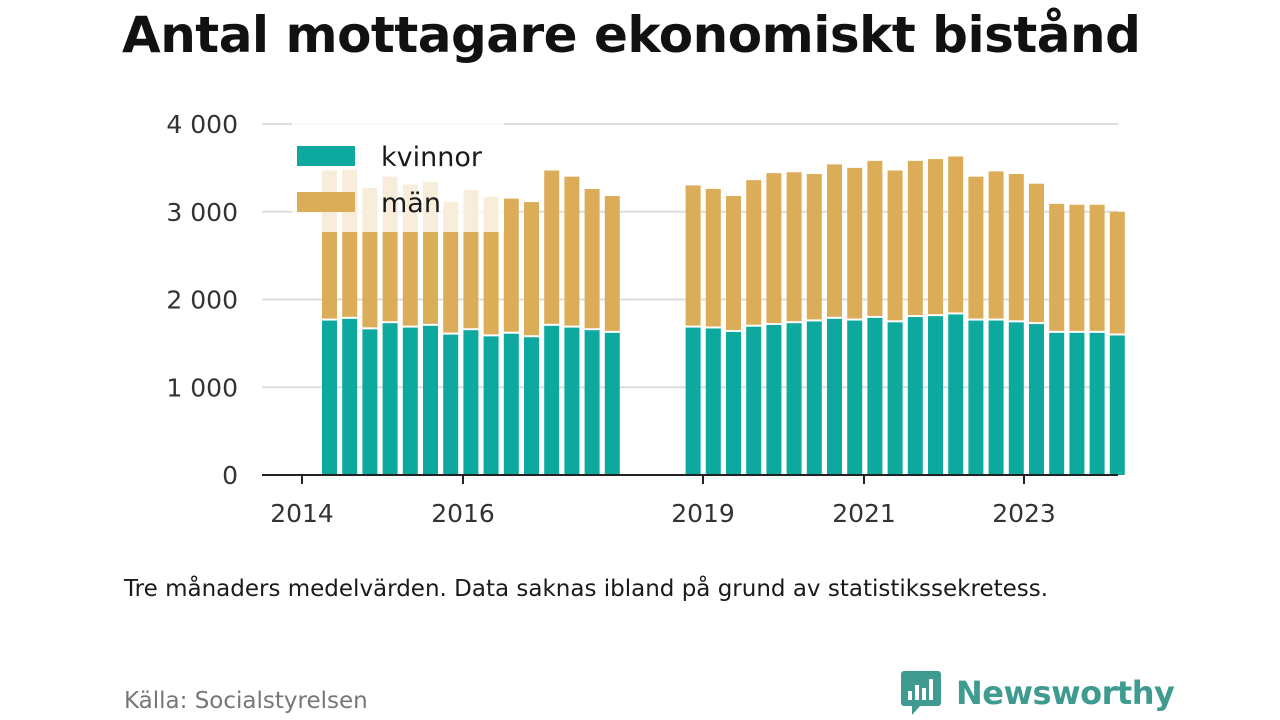 The image size is (1280, 720). What do you see at coordinates (246, 701) in the screenshot?
I see `source-label: Källa: Socialstyrelsen` at bounding box center [246, 701].